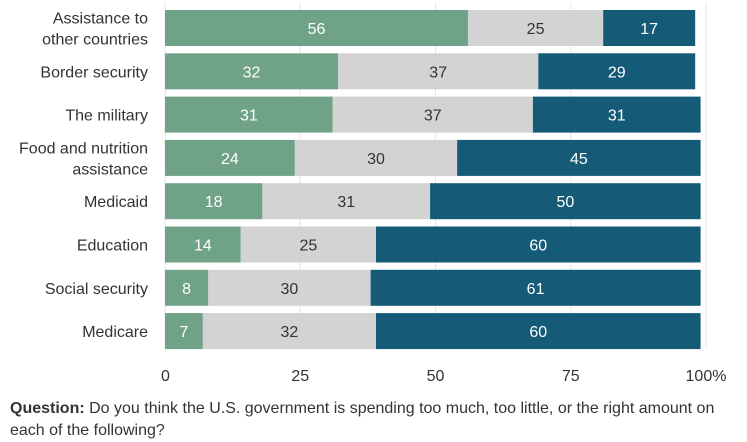 This screenshot has width=747, height=442. I want to click on data-label: 7, so click(183, 332).